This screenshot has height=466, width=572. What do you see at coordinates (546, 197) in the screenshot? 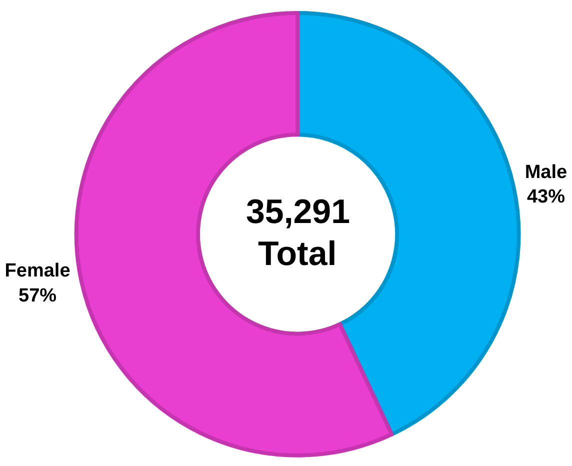
I see `data-label: 43%` at bounding box center [546, 197].